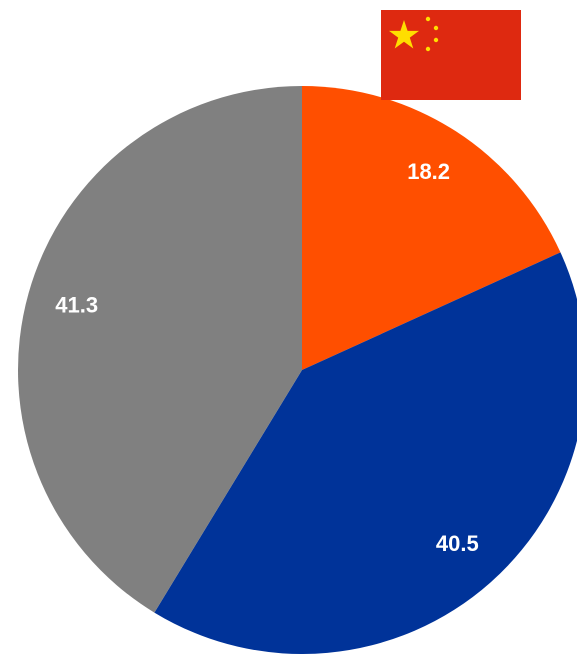  Describe the element at coordinates (457, 543) in the screenshot. I see `data-label: 40.5` at that location.